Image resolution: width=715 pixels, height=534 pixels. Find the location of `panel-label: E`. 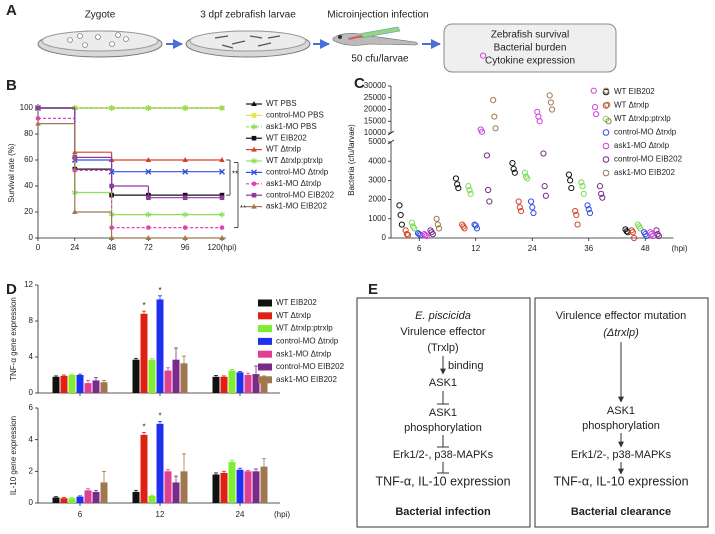

panel-label: E is located at coordinates (373, 289).